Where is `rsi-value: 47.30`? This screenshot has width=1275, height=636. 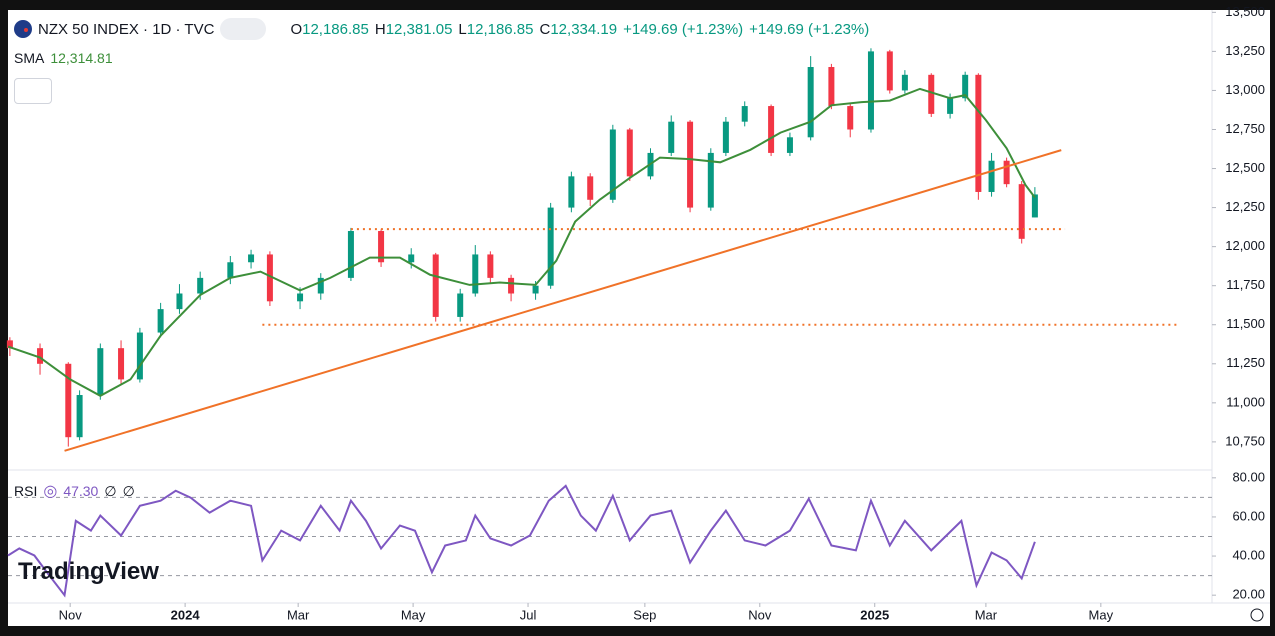
rsi-value: 47.30 is located at coordinates (81, 491).